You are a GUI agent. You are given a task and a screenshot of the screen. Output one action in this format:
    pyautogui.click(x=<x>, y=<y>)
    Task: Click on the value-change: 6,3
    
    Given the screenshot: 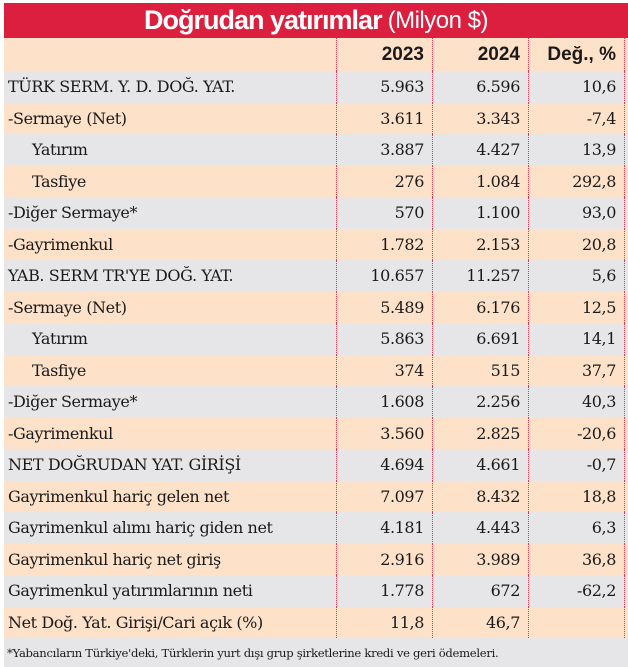 What is the action you would take?
    pyautogui.click(x=576, y=528)
    